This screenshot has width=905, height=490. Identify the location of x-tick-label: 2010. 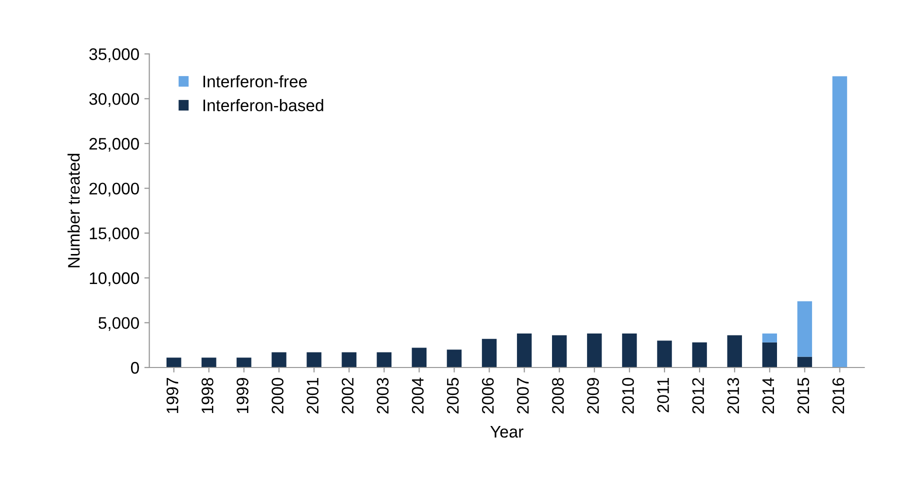
(628, 396).